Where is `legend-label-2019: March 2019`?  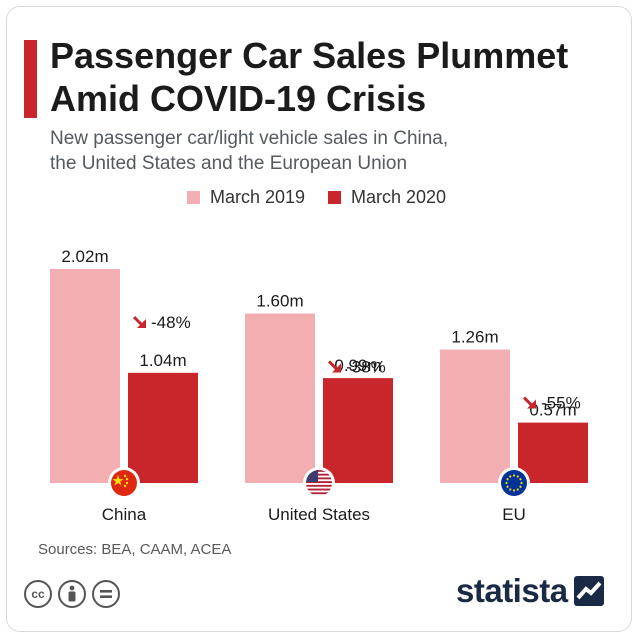 legend-label-2019: March 2019 is located at coordinates (258, 197).